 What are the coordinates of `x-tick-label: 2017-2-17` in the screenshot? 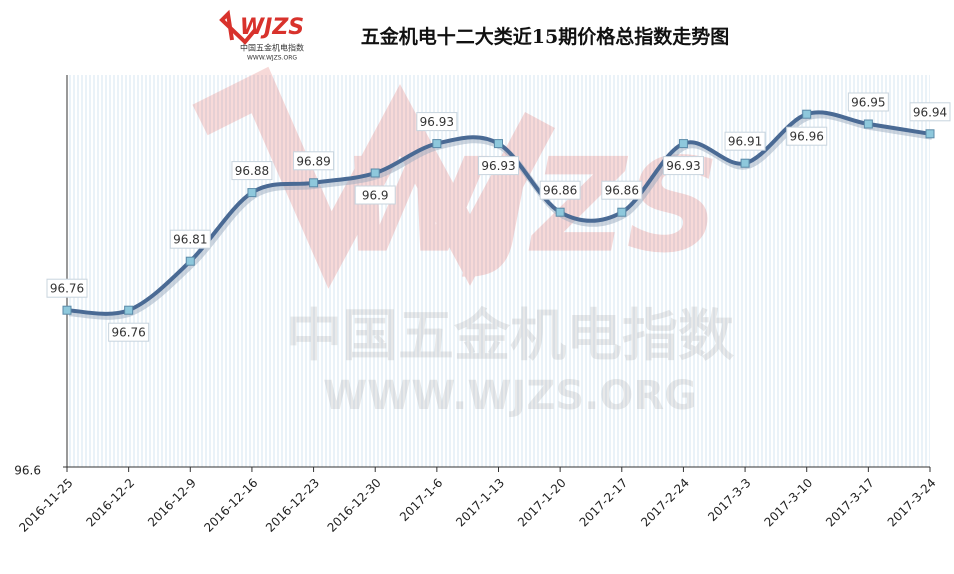 It's located at (604, 503).